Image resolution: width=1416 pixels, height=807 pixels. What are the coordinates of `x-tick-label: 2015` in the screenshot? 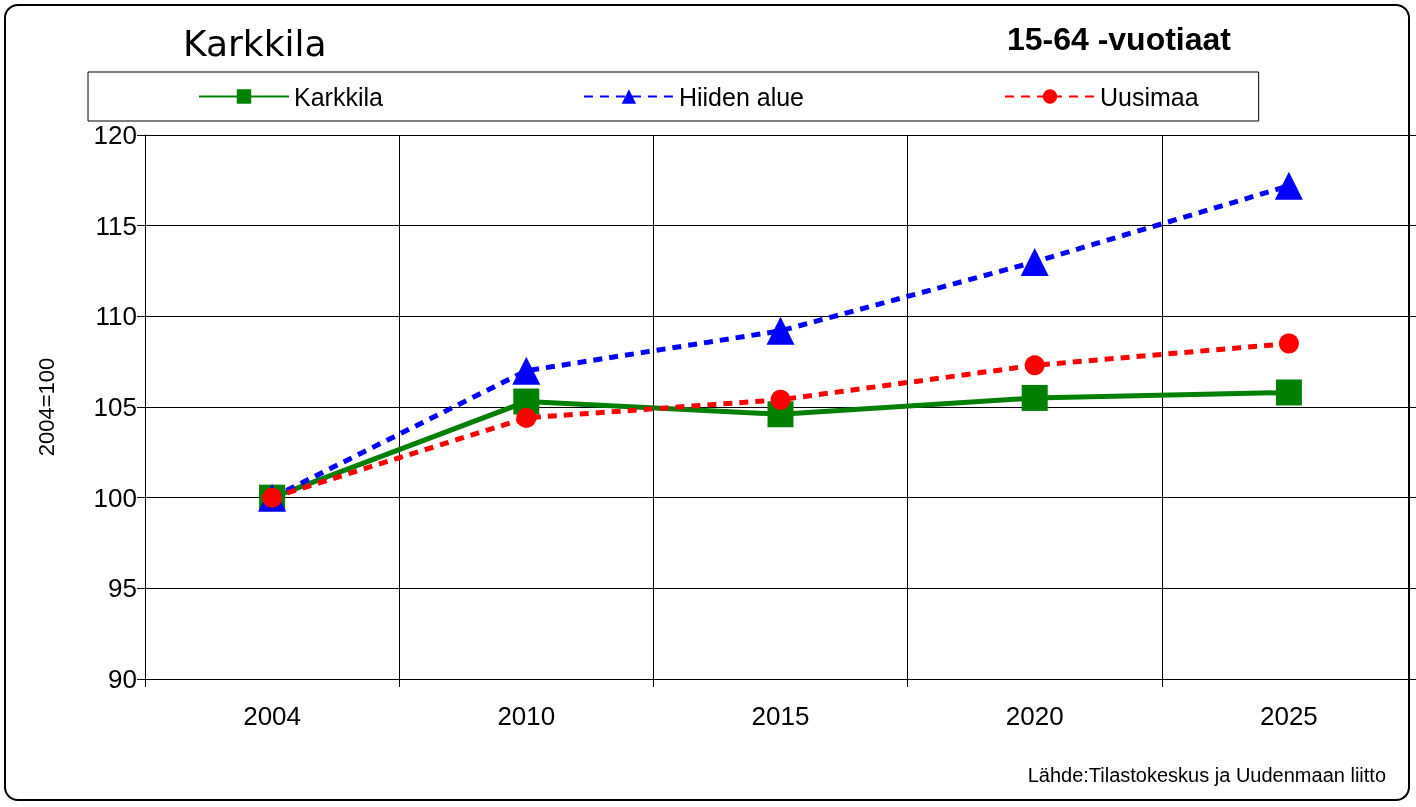 It's located at (780, 716).